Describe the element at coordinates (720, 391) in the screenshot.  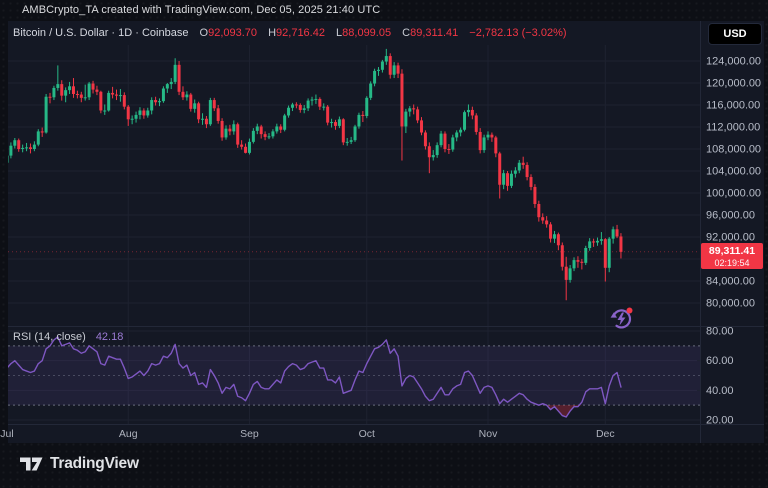
I see `rsi-tick-label: 40.00` at that location.